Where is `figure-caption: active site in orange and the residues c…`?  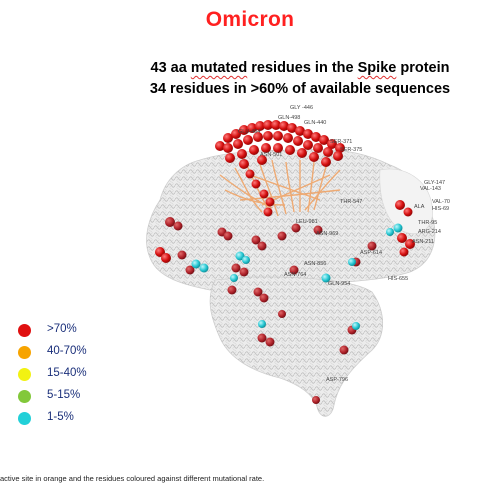 figure-caption: active site in orange and the residues c… is located at coordinates (132, 478).